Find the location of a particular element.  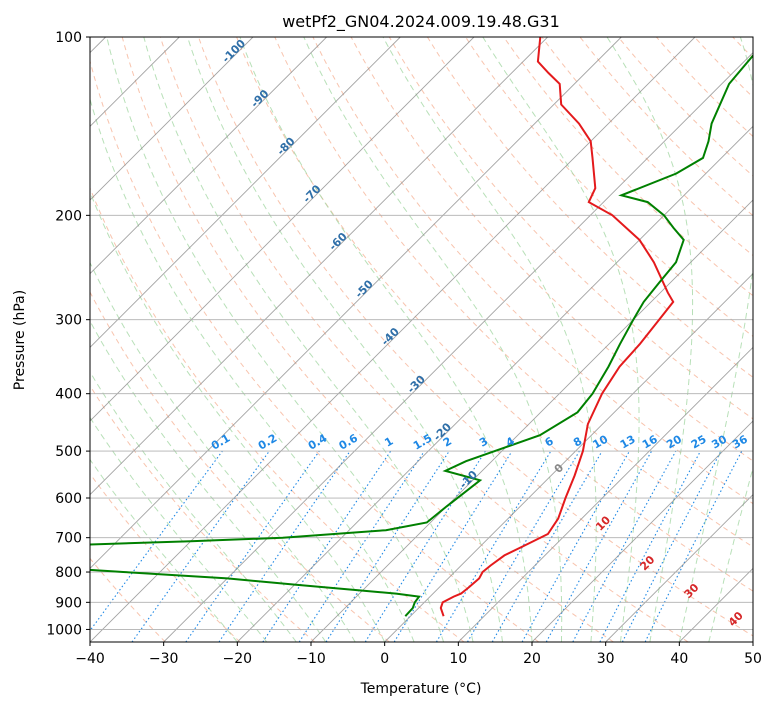

isotherm-label: -40 is located at coordinates (390, 336).